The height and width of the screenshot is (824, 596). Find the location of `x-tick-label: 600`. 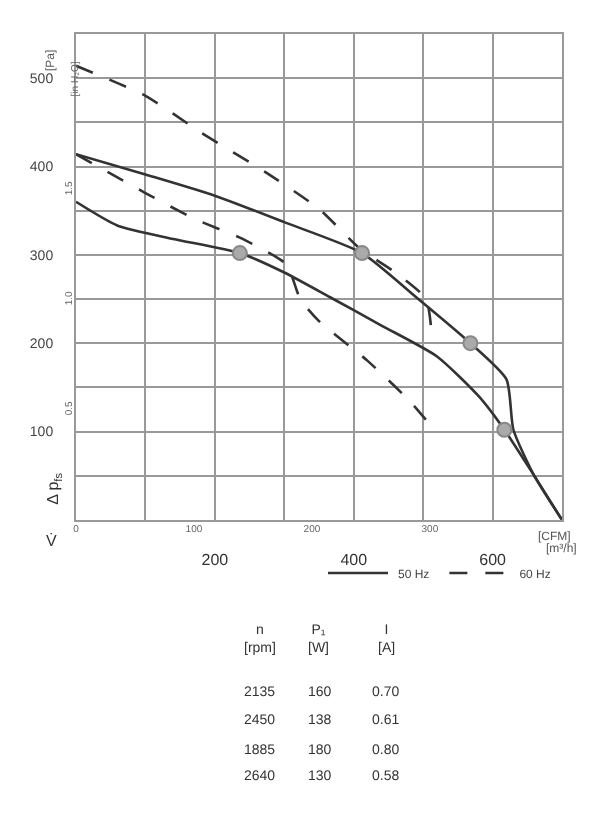

x-tick-label: 600 is located at coordinates (493, 560).